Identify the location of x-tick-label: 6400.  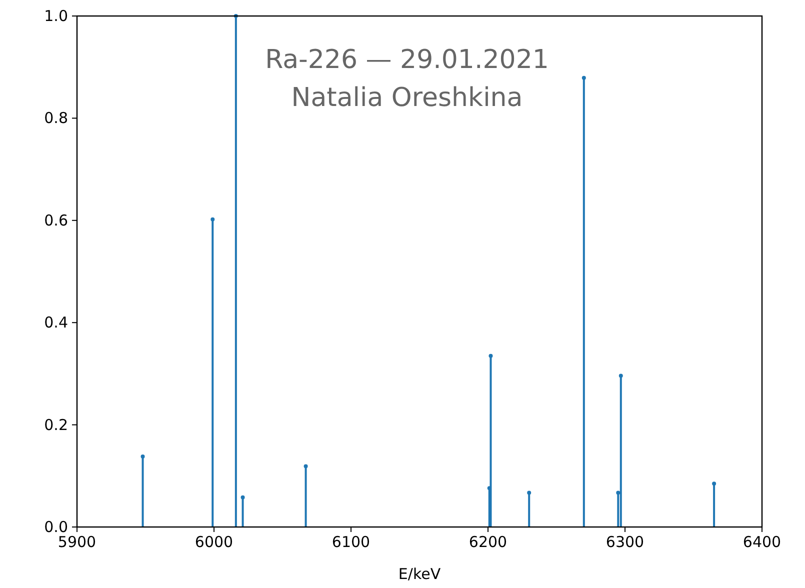
(762, 542).